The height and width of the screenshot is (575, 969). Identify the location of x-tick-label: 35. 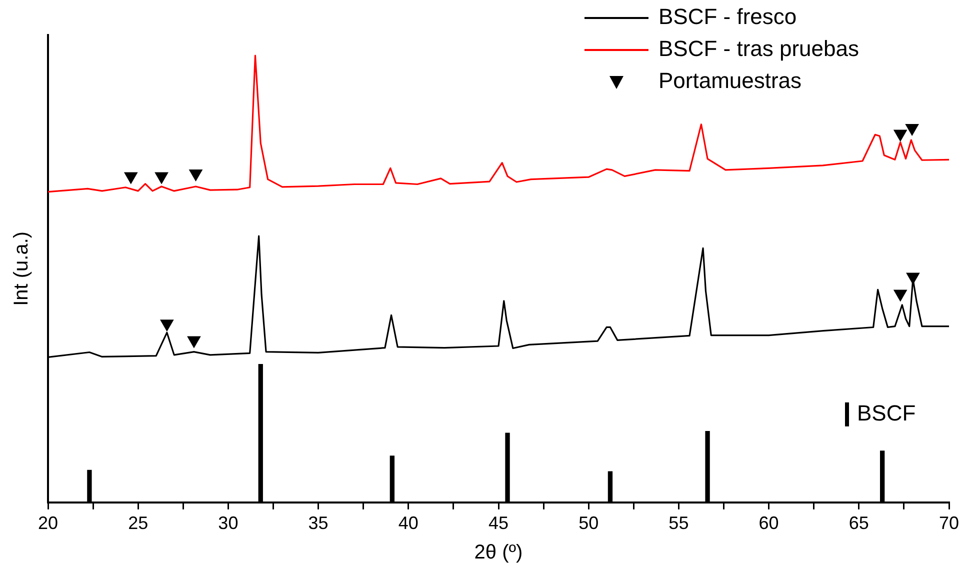
(318, 523).